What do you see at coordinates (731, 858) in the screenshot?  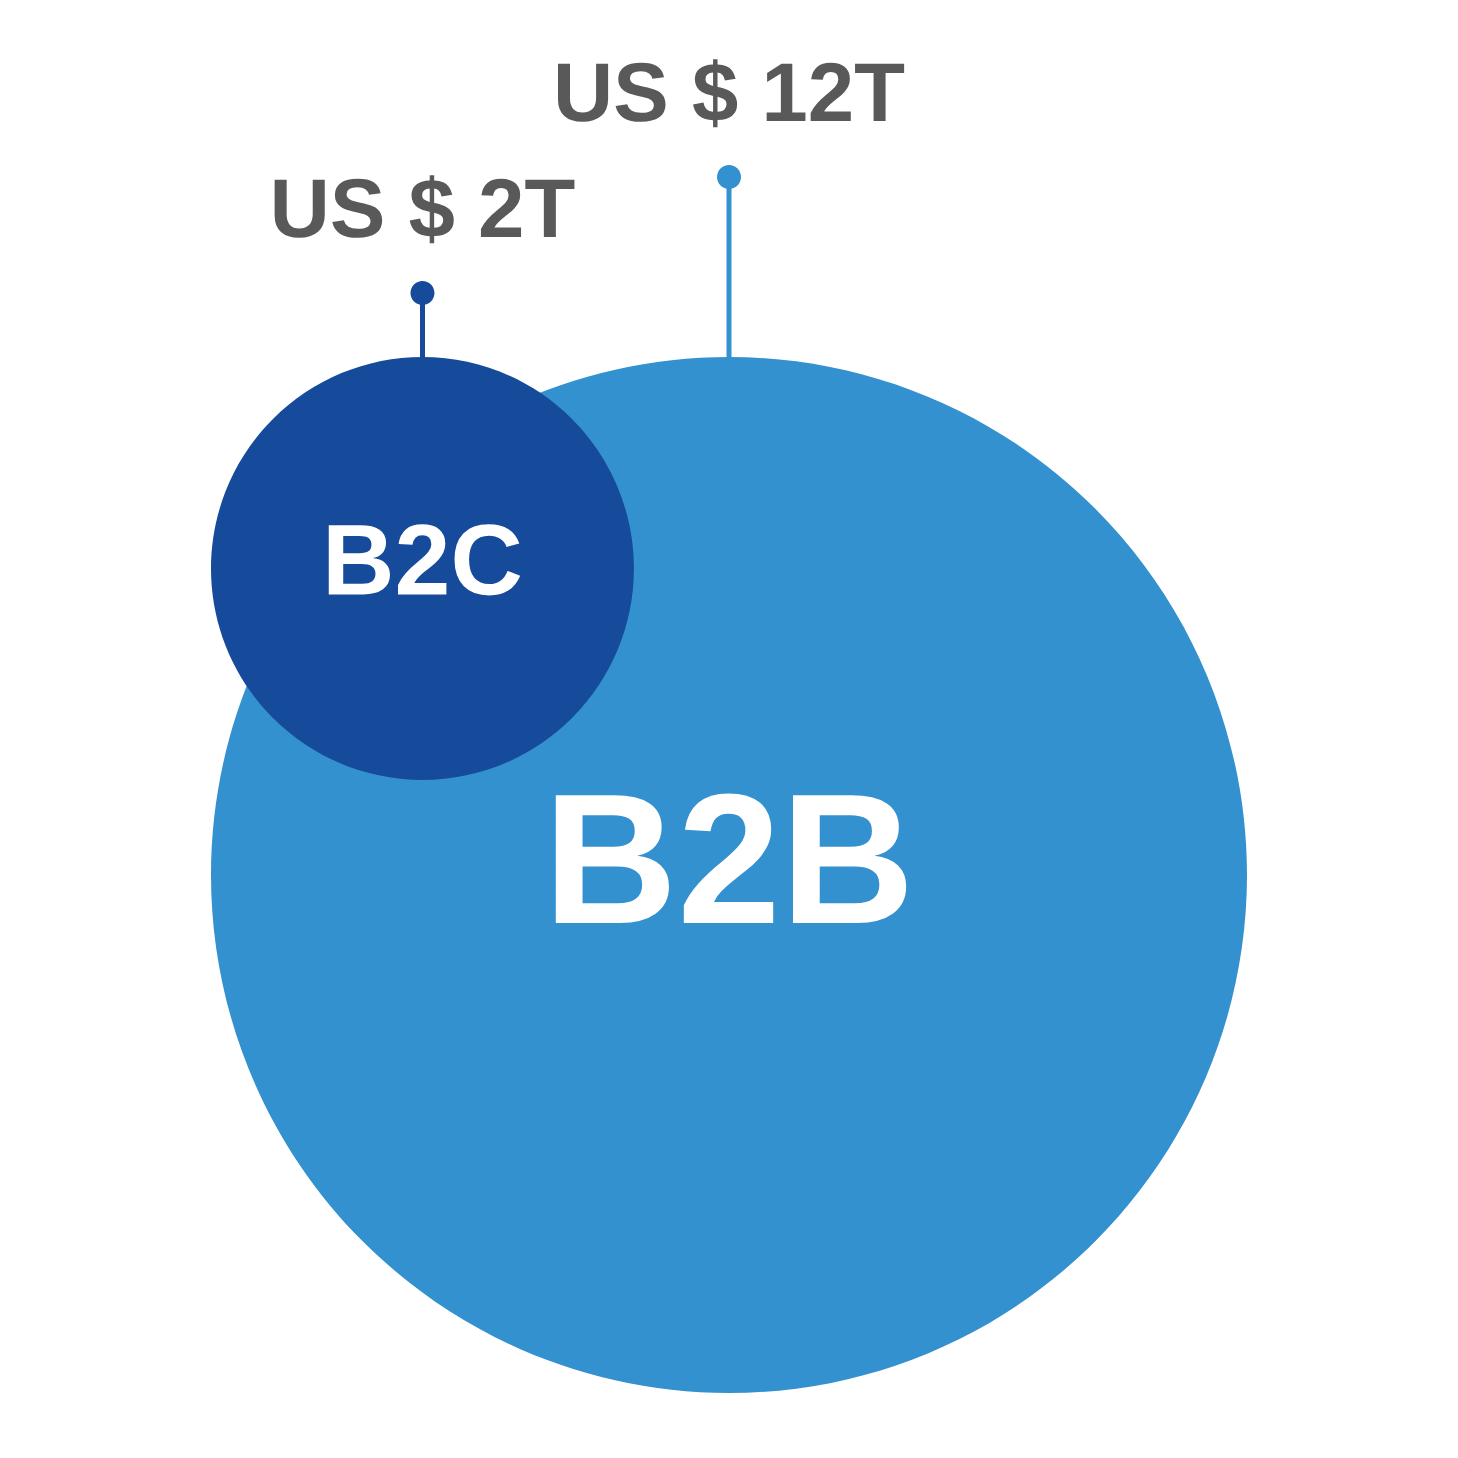 I see `category-label: B2B` at bounding box center [731, 858].